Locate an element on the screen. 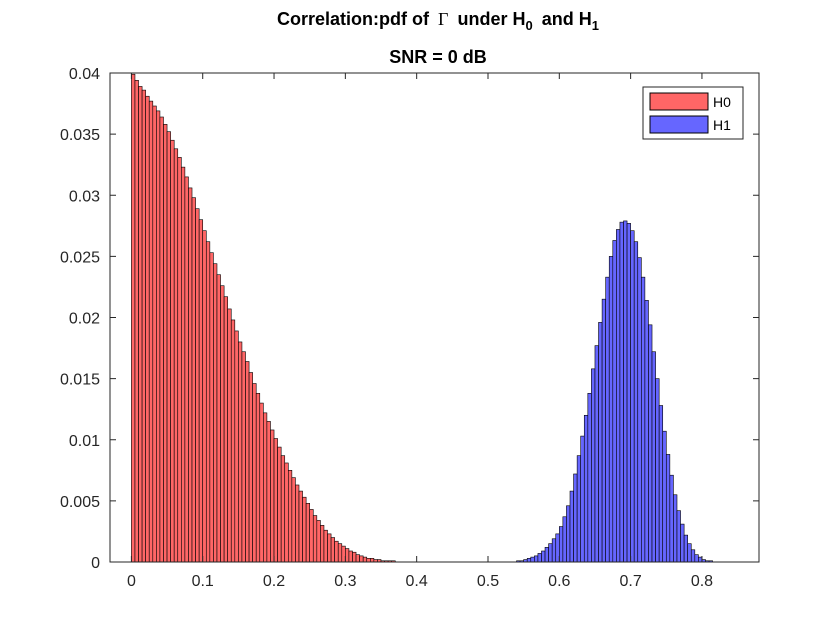 Image resolution: width=840 pixels, height=630 pixels. title-prefix: Correlation:pdf of is located at coordinates (353, 19).